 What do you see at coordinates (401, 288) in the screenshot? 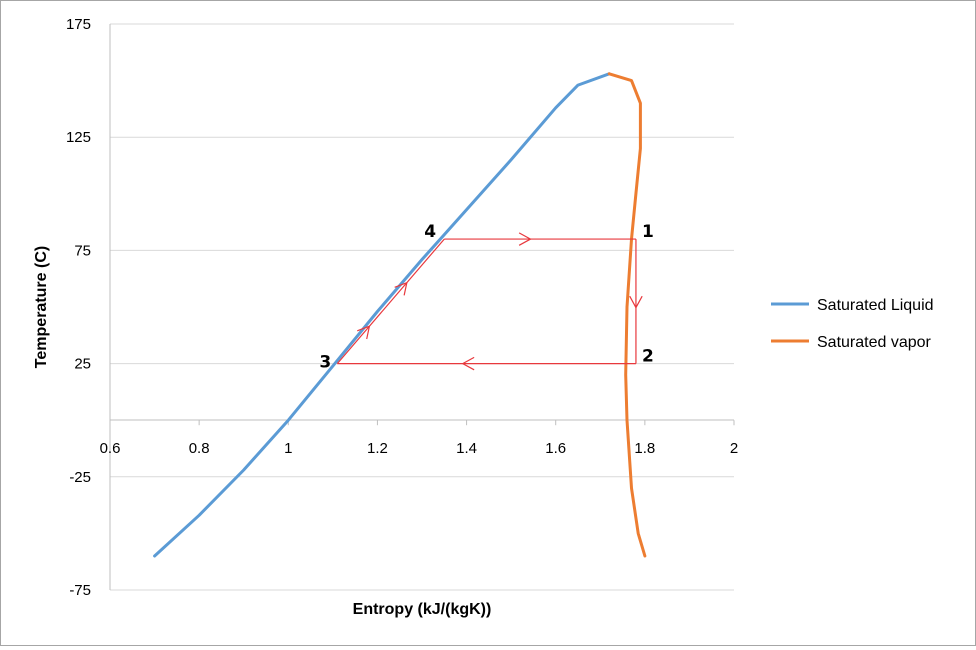
I see `cycle-arrow-3-4b` at bounding box center [401, 288].